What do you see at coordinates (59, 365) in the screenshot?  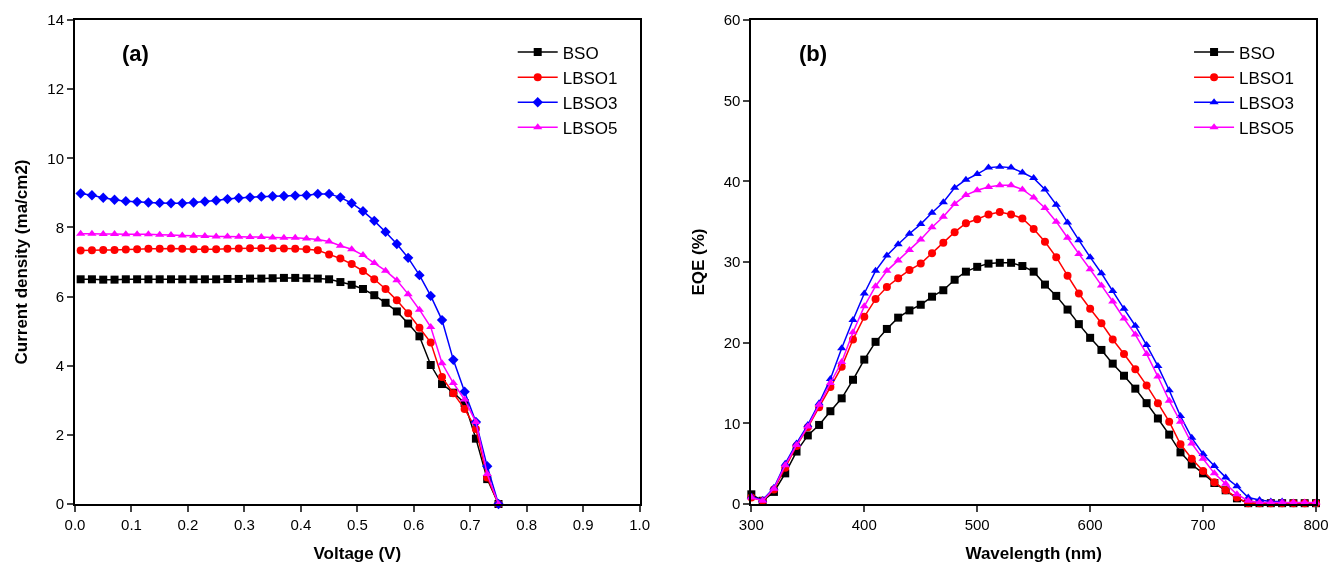 I see `y-tick-label: 4` at bounding box center [59, 365].